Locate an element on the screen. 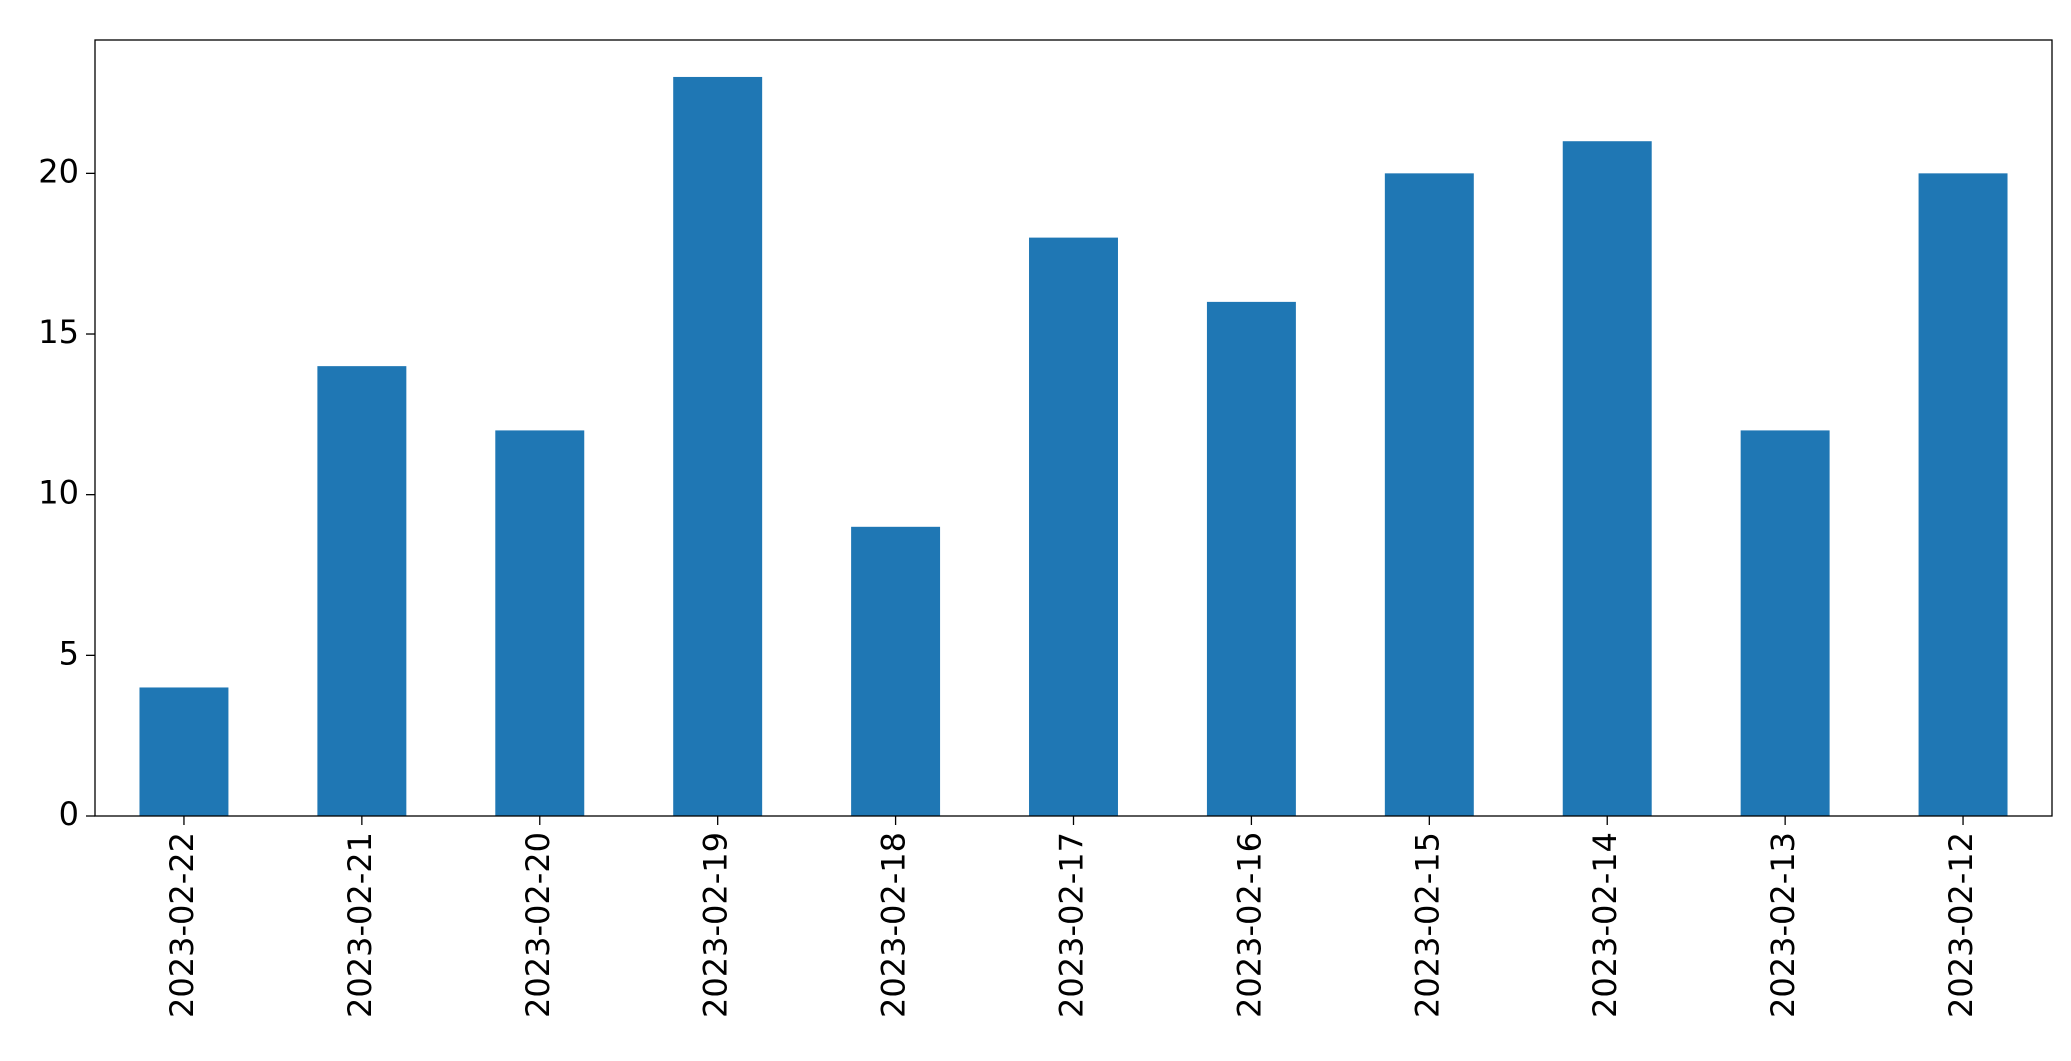 Image resolution: width=2071 pixels, height=1061 pixels. y-tick-label: 0 is located at coordinates (69, 814).